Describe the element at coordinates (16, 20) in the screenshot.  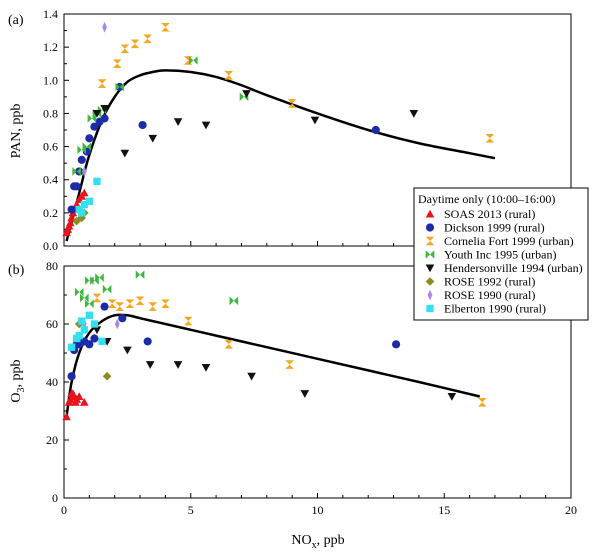
I see `panel-a-label: (a)` at that location.